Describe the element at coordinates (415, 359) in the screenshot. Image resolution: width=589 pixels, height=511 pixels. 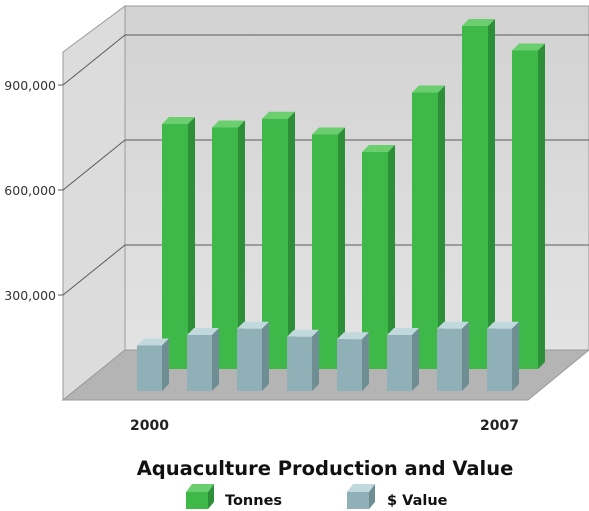
I see `bar-value-2005-side` at that location.